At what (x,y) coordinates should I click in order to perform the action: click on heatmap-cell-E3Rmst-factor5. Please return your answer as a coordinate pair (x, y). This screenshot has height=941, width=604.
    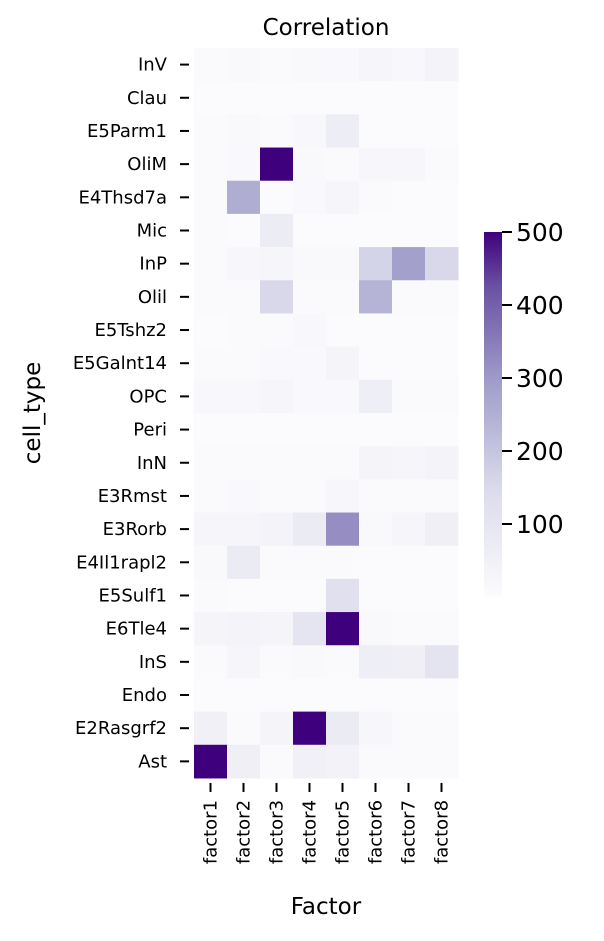
    Looking at the image, I should click on (343, 496).